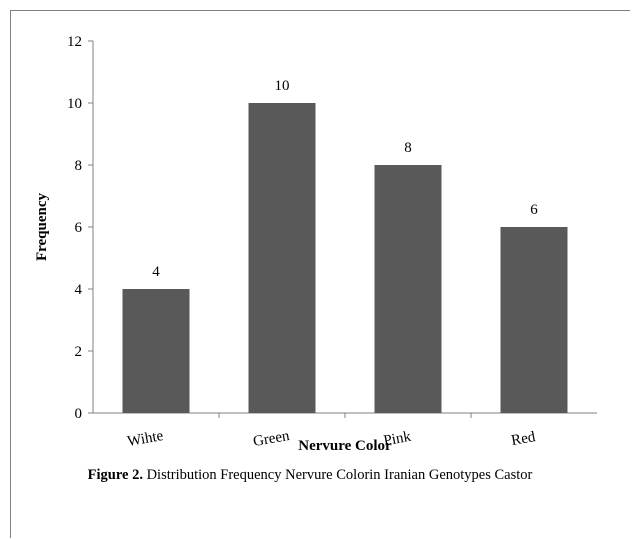  Describe the element at coordinates (156, 351) in the screenshot. I see `bar-wihte` at that location.